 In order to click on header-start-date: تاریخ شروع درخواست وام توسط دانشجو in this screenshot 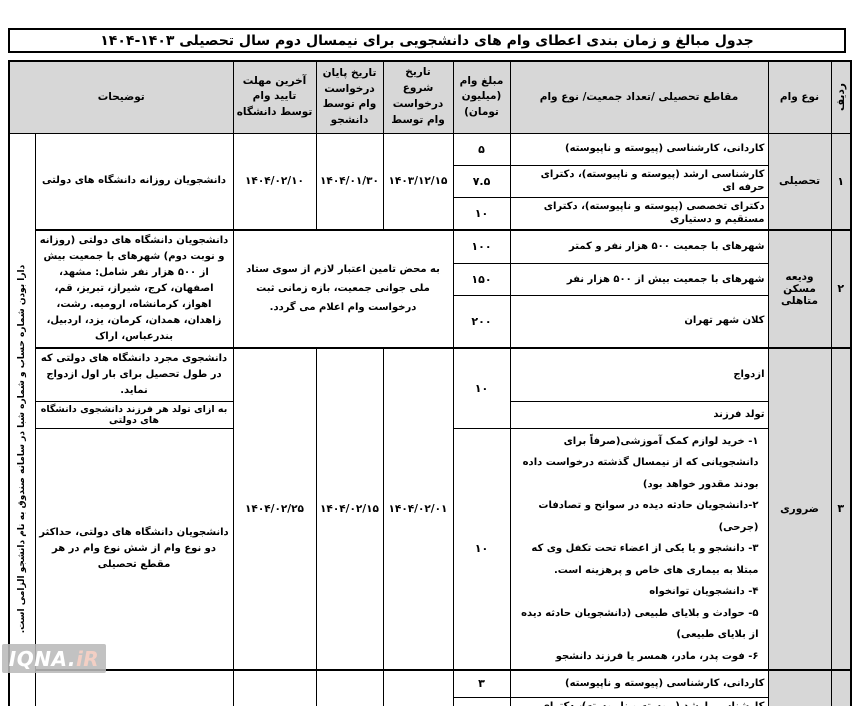, I will do `click(418, 97)`.